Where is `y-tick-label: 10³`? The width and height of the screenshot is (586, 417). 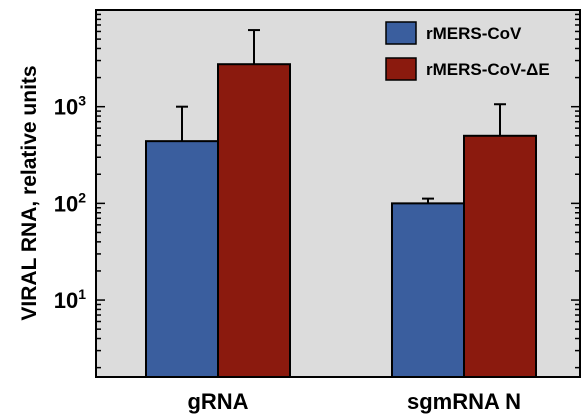
y-tick-label: 10³ is located at coordinates (70, 106).